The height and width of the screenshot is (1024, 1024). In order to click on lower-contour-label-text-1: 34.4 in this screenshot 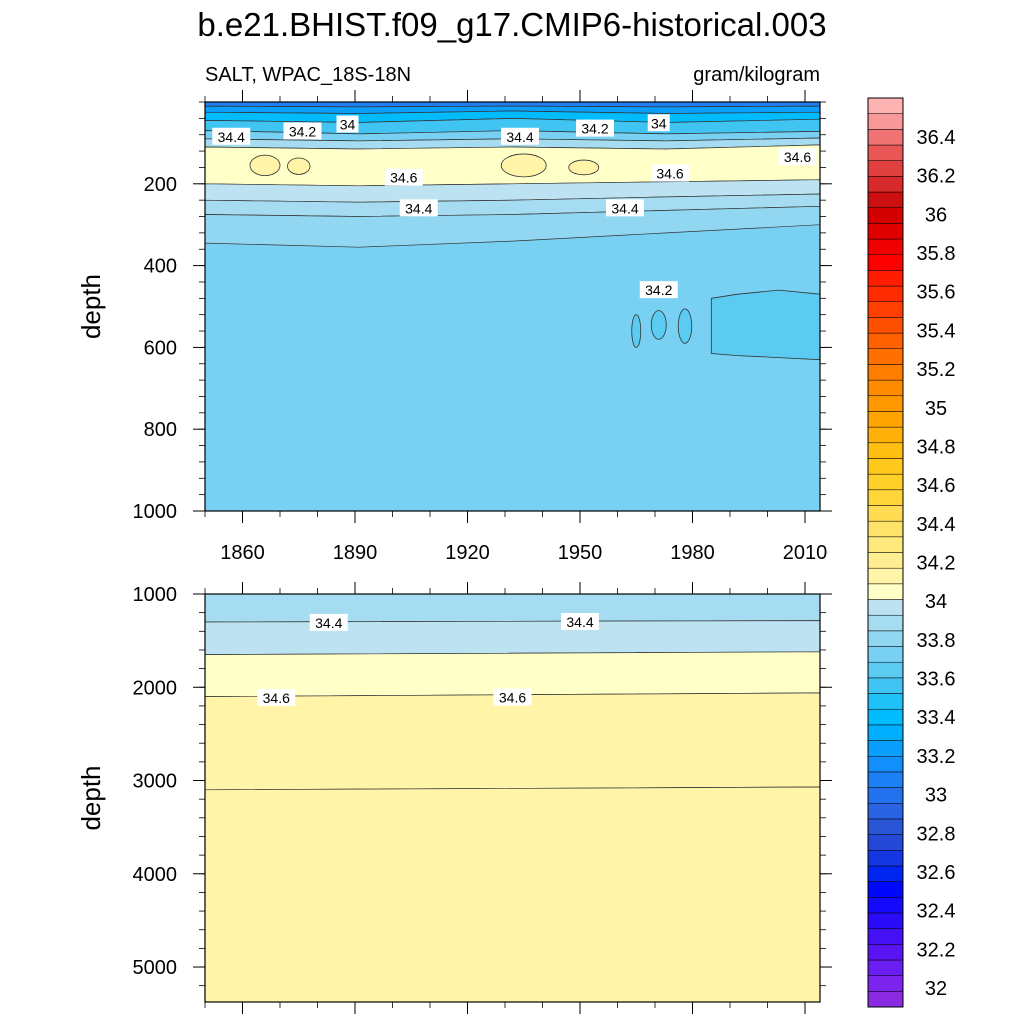, I will do `click(579, 622)`.